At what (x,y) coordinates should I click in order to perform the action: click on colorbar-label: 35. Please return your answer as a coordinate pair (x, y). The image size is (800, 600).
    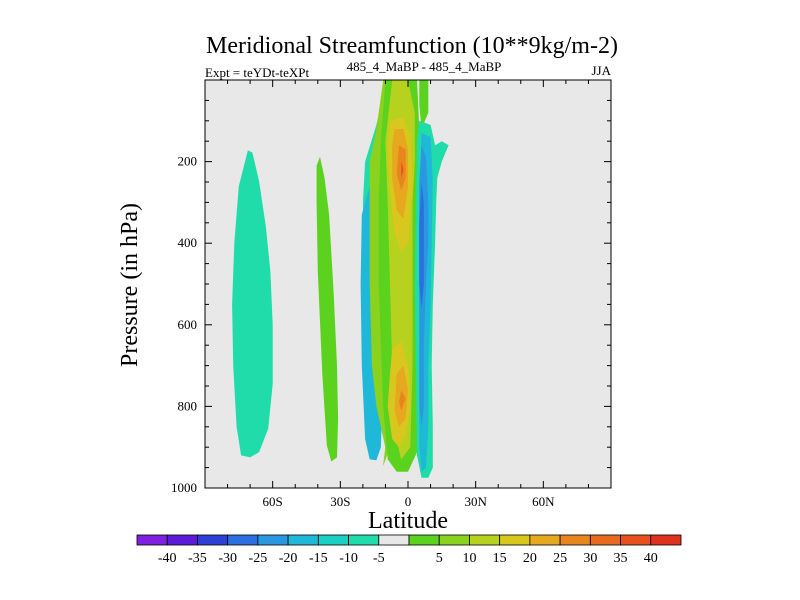
    Looking at the image, I should click on (621, 558).